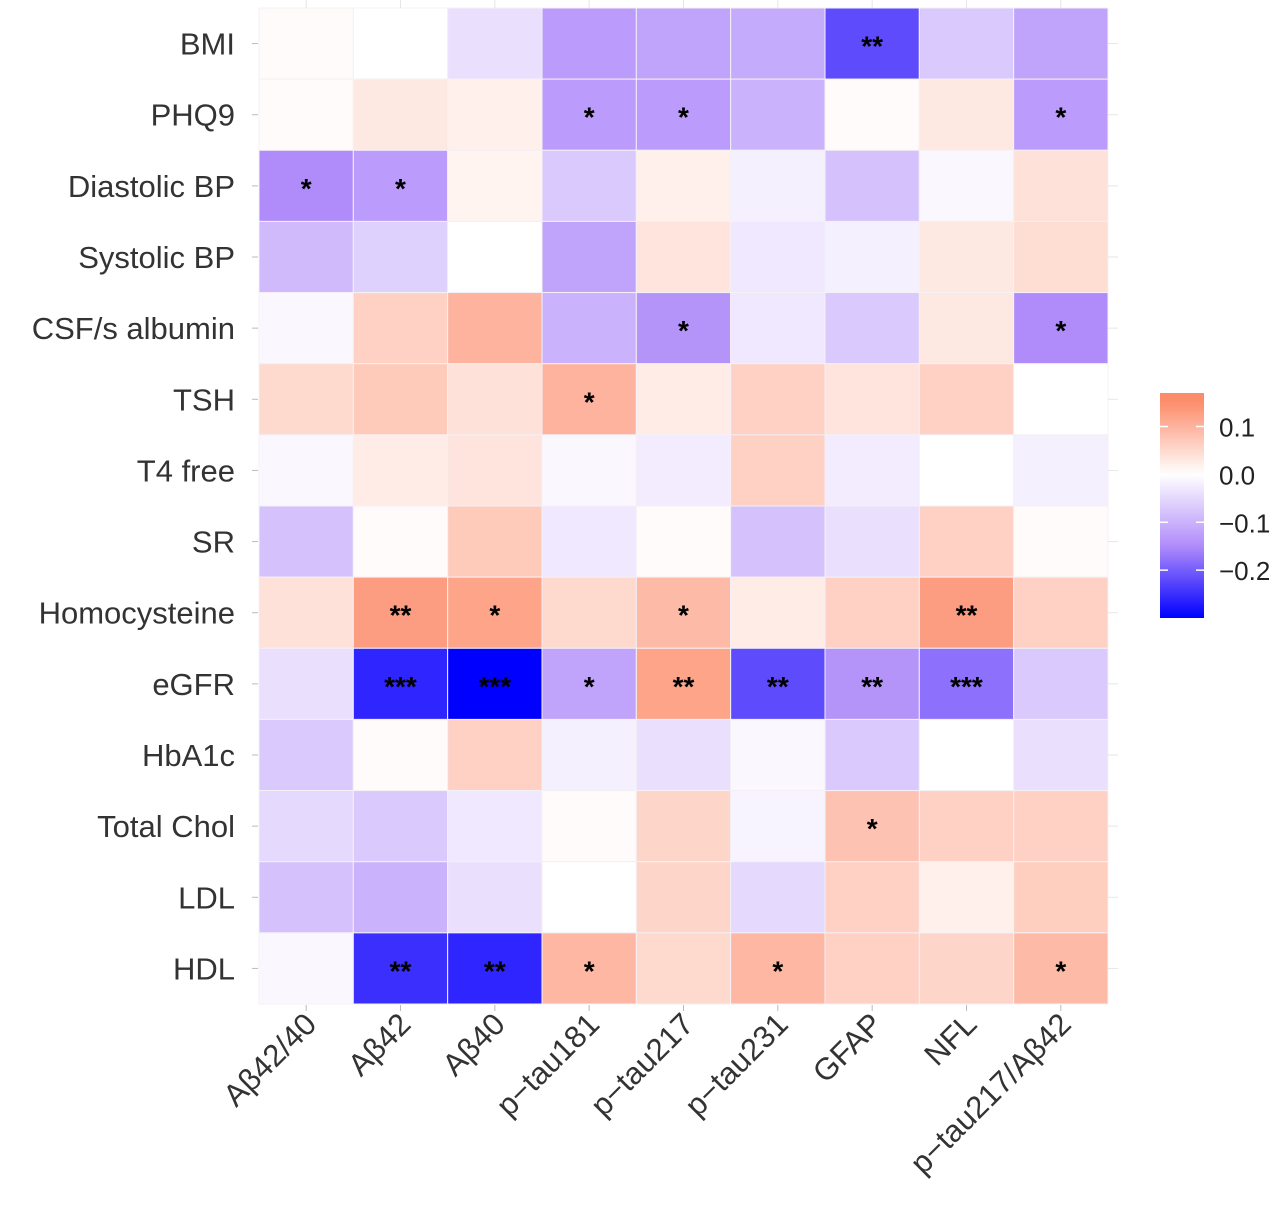 Image resolution: width=1280 pixels, height=1222 pixels. What do you see at coordinates (137, 613) in the screenshot?
I see `y-tick-label: Homocysteine` at bounding box center [137, 613].